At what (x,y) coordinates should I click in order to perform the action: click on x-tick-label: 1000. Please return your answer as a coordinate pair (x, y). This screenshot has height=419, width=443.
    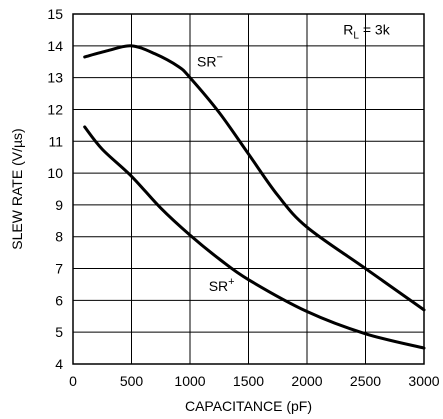
    Looking at the image, I should click on (189, 381).